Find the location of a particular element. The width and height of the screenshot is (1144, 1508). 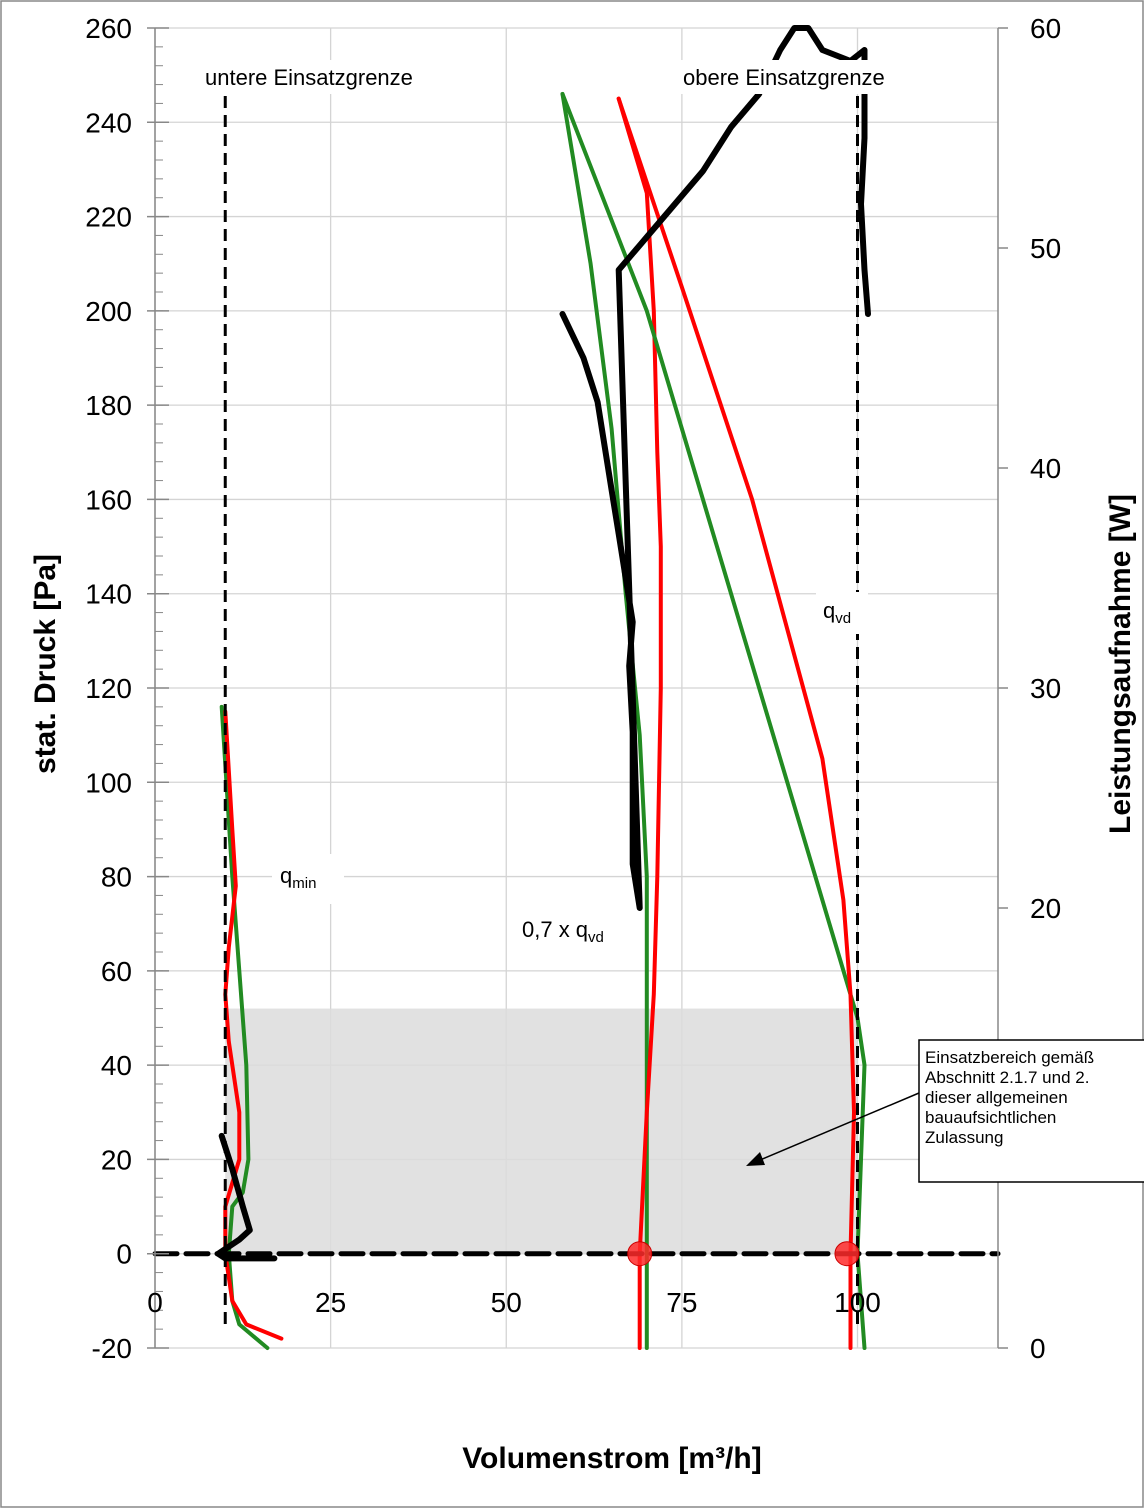

y2-tick-label: 30 is located at coordinates (1045, 688).